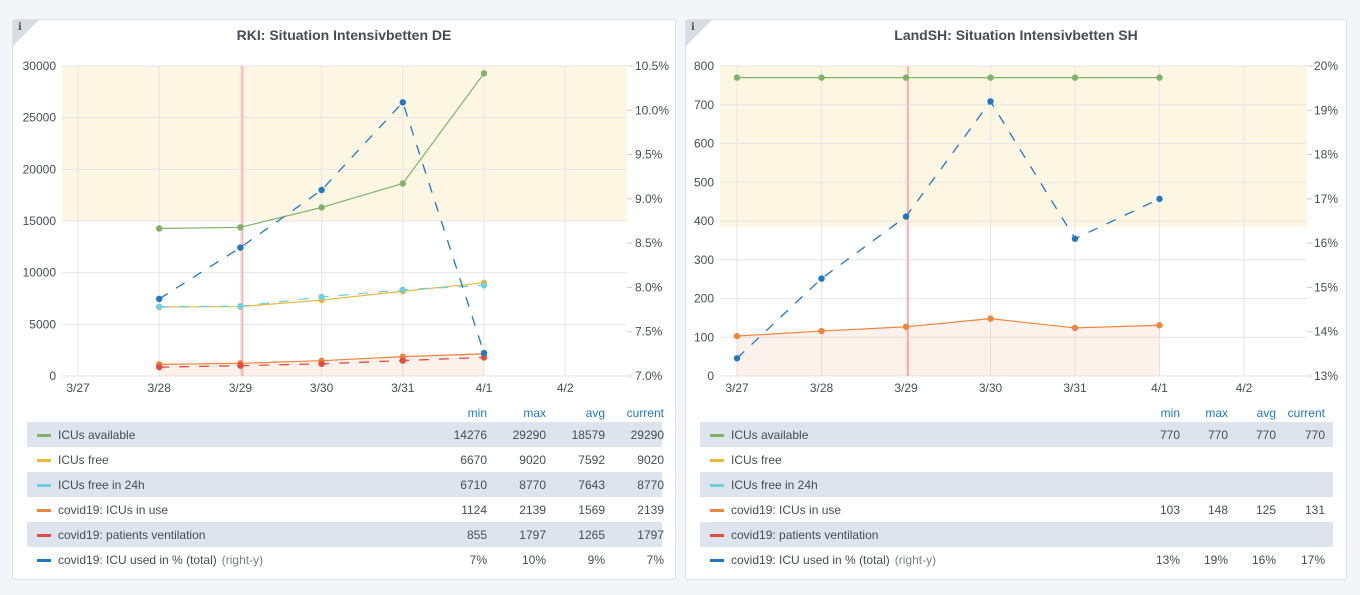 Image resolution: width=1360 pixels, height=595 pixels. Describe the element at coordinates (345, 459) in the screenshot. I see `legend-row: ICUs free 6670 9020 7592 9020` at that location.